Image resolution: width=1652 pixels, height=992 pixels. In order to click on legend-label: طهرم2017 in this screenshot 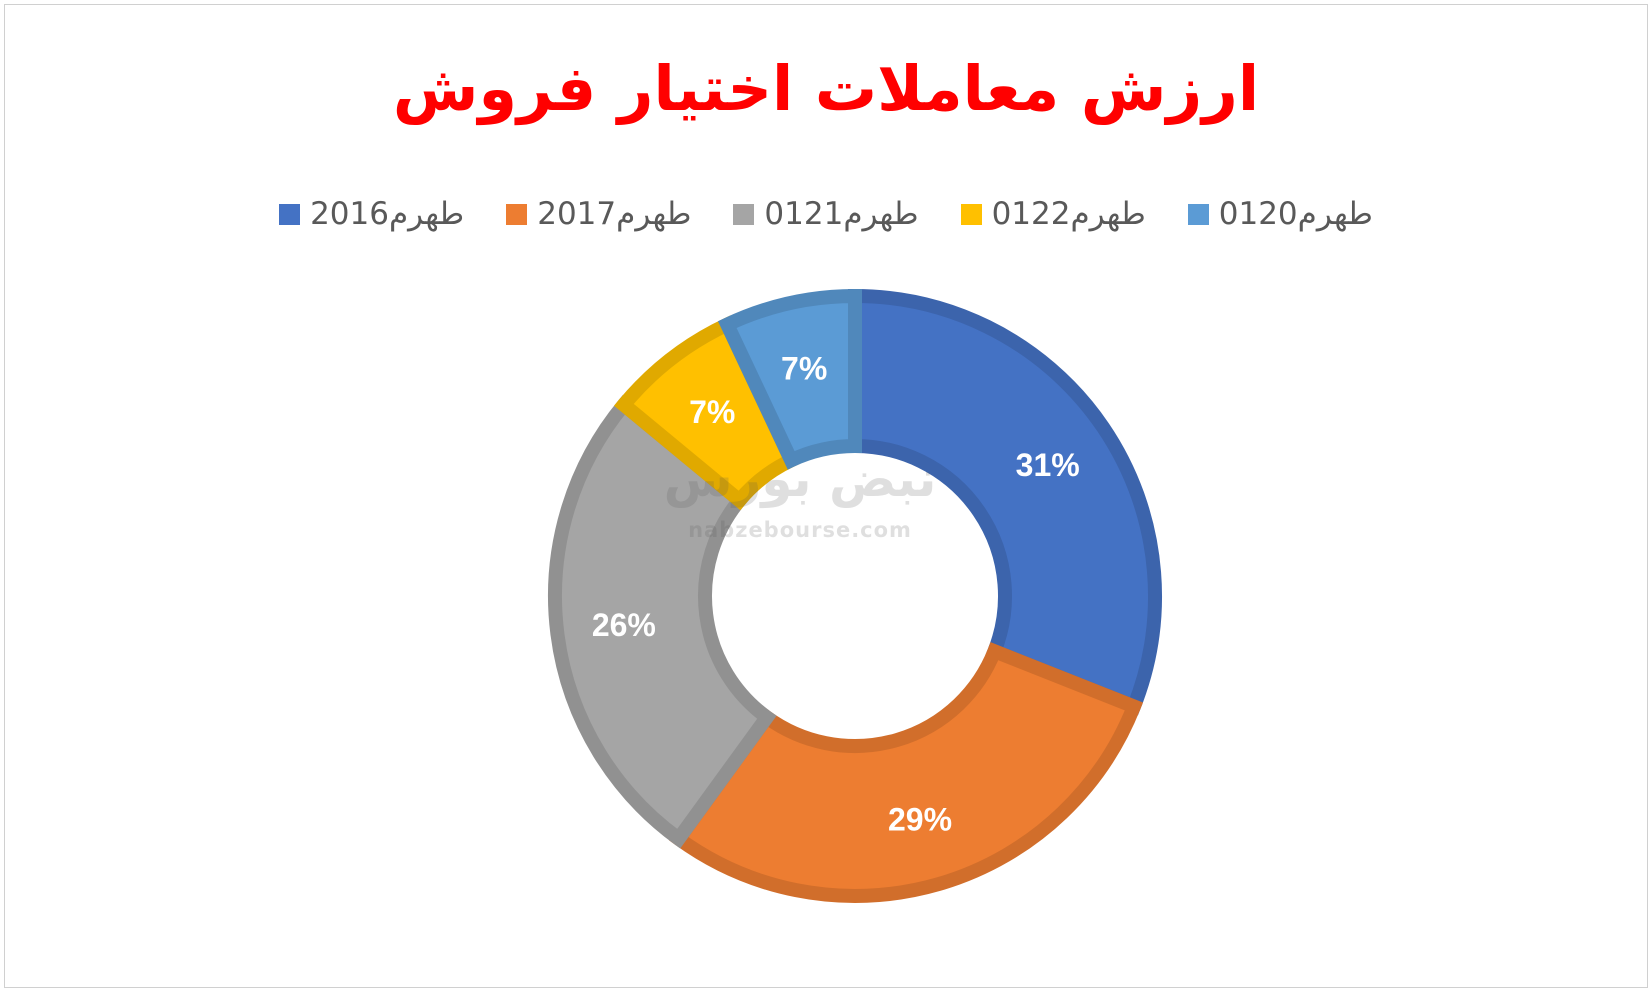, I will do `click(614, 214)`.